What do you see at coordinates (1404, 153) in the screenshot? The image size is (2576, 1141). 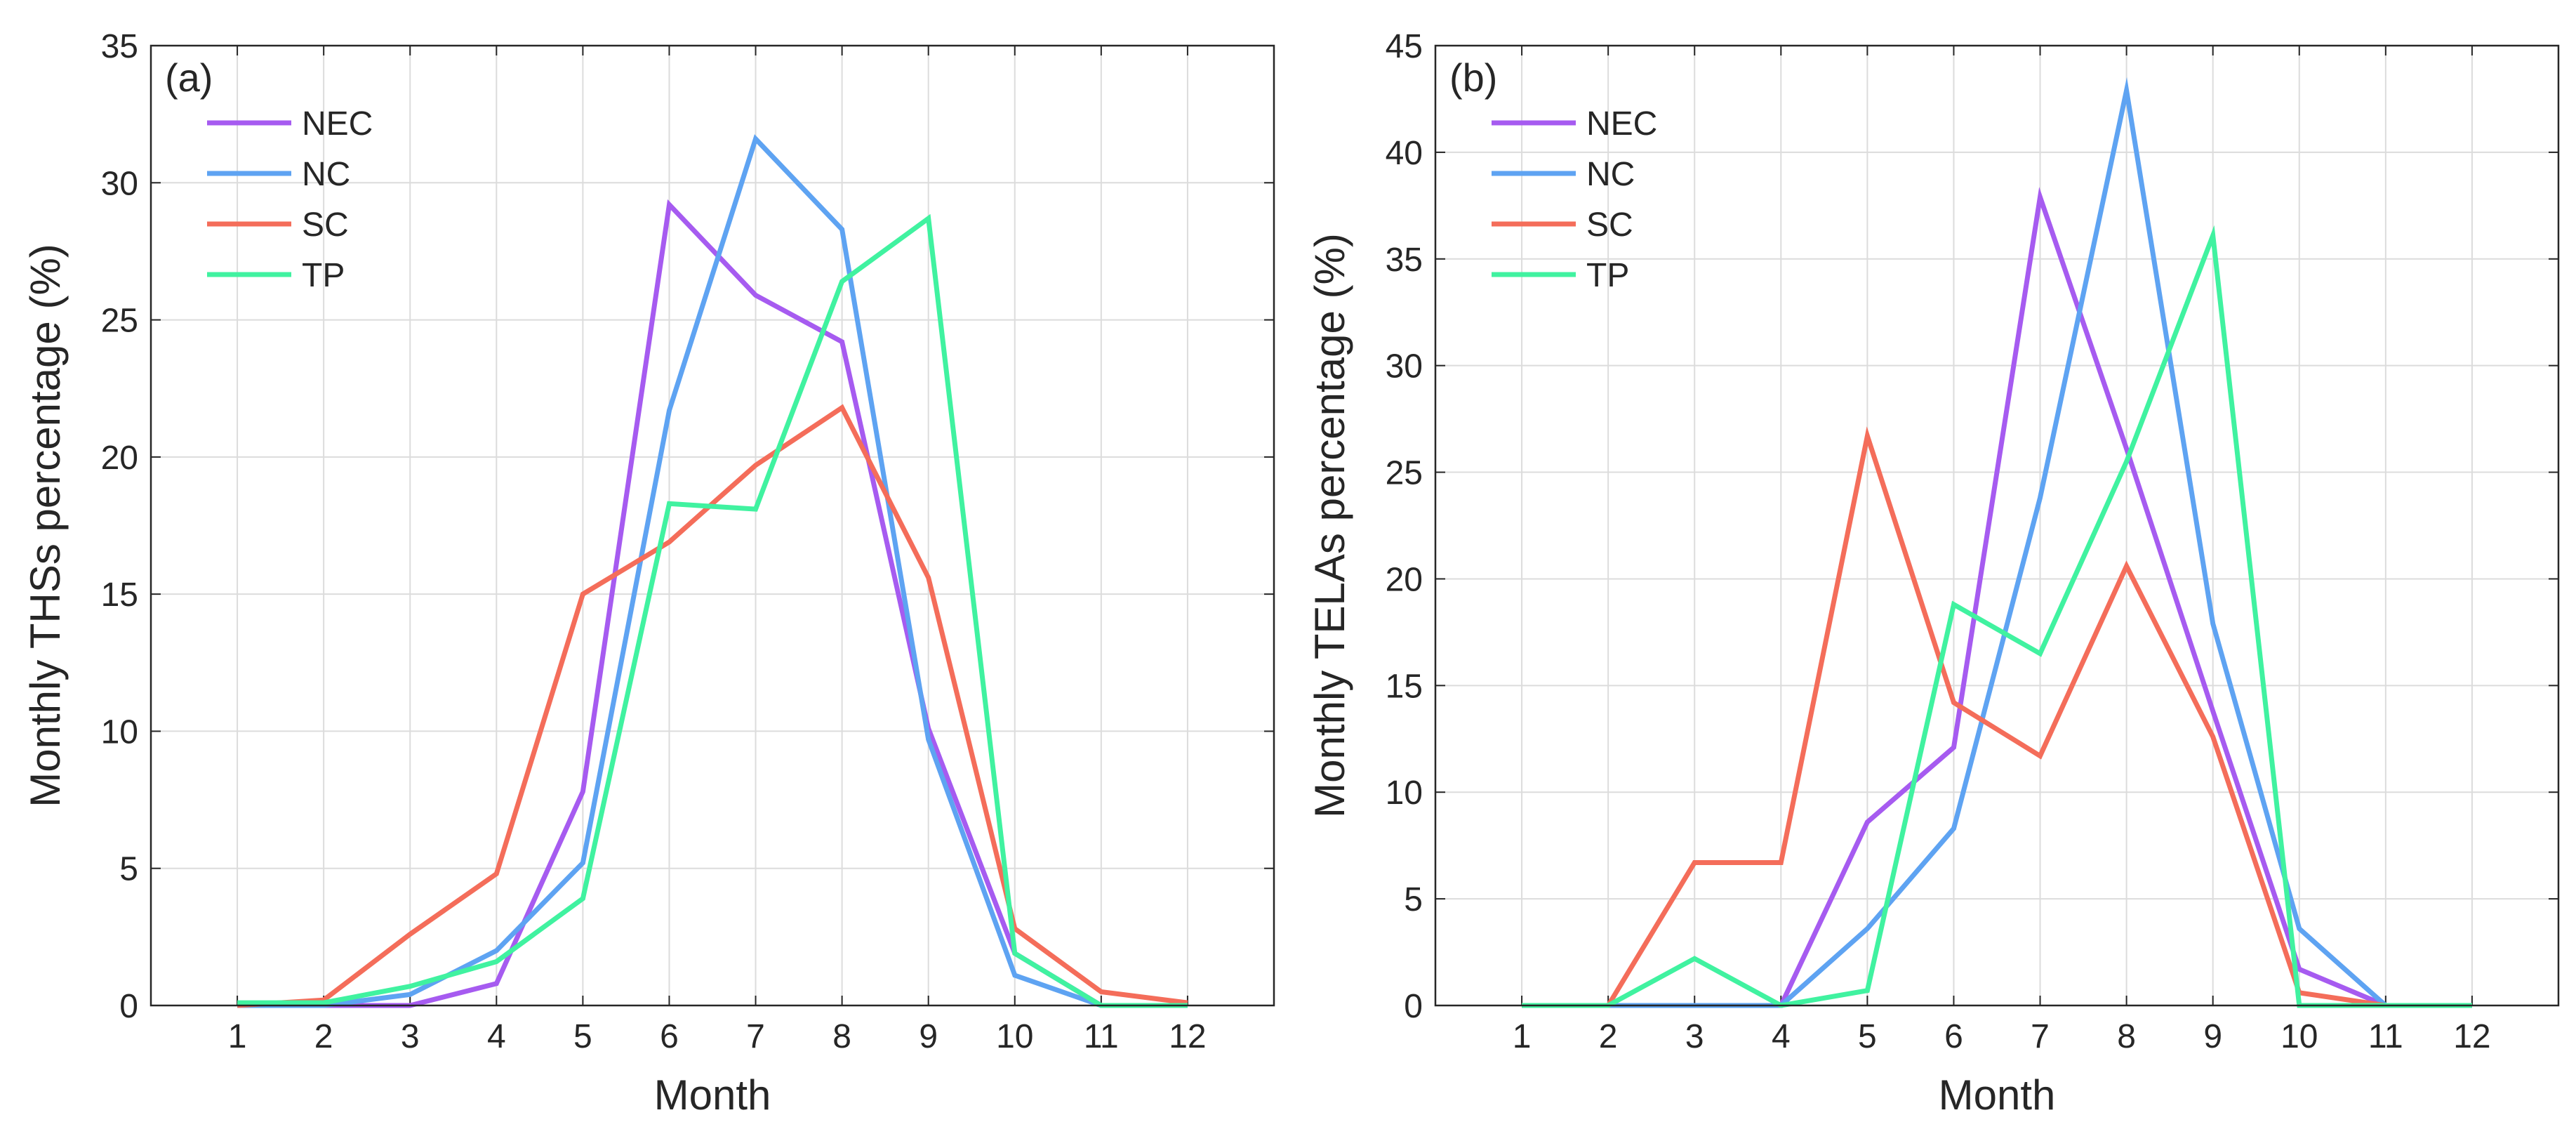 I see `y-tick-label: 40` at bounding box center [1404, 153].